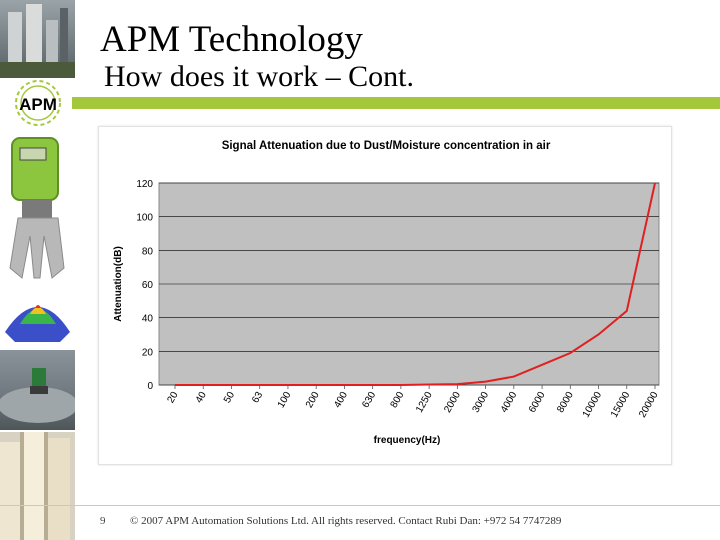  Describe the element at coordinates (231, 39) in the screenshot. I see `slide-title: APM Technology` at that location.